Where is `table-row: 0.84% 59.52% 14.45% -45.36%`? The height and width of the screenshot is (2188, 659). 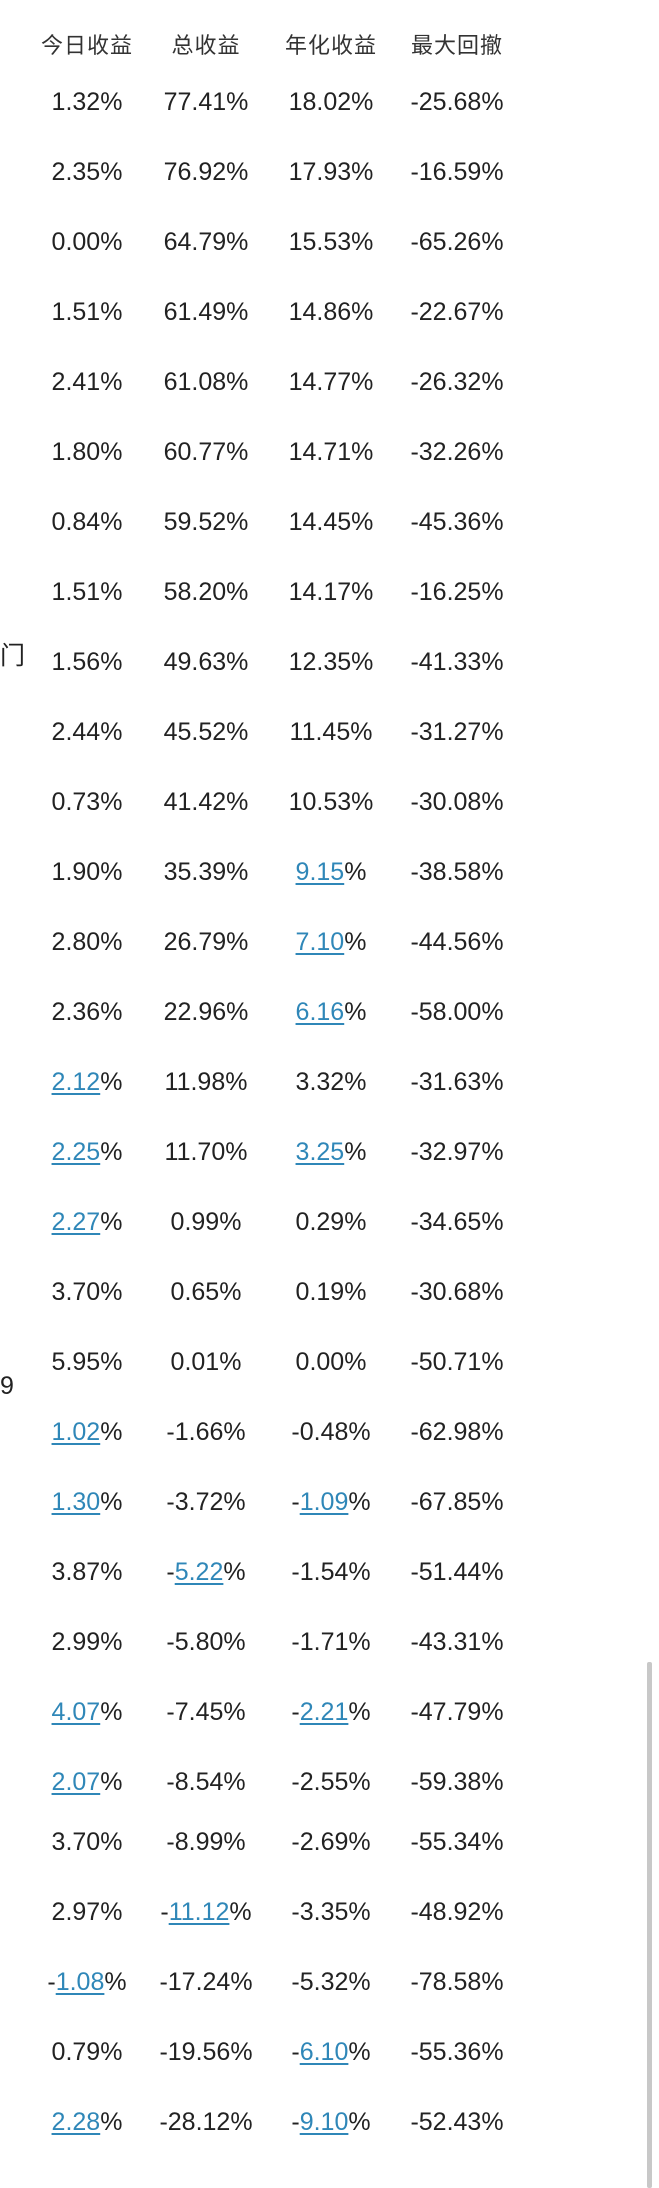
table-row: 0.84% 59.52% 14.45% -45.36% is located at coordinates (329, 522).